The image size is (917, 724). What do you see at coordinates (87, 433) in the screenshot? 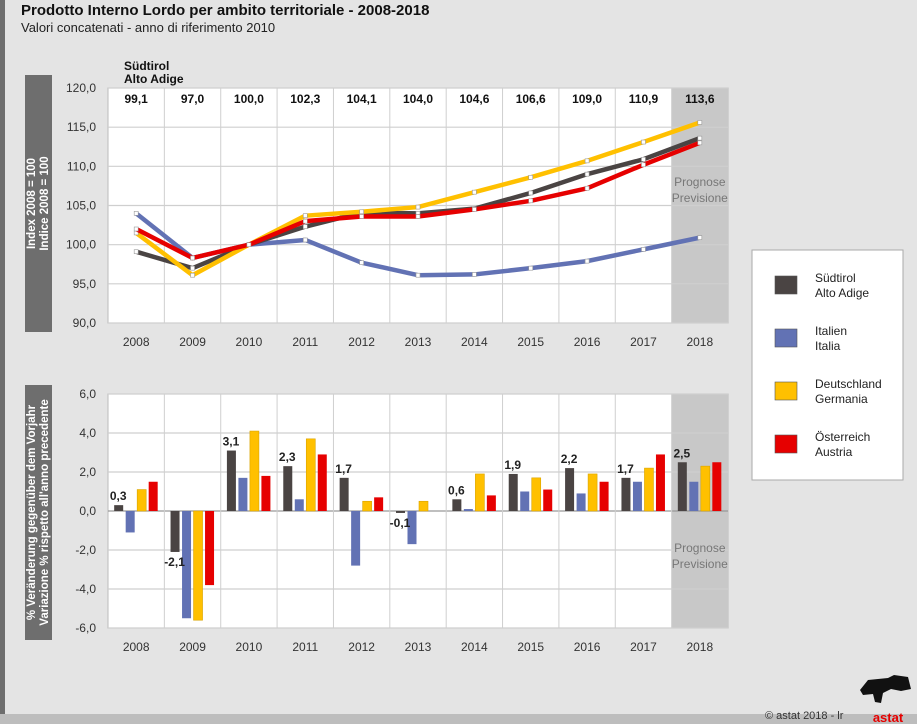
I see `y-tick-label: 4,0` at bounding box center [87, 433].